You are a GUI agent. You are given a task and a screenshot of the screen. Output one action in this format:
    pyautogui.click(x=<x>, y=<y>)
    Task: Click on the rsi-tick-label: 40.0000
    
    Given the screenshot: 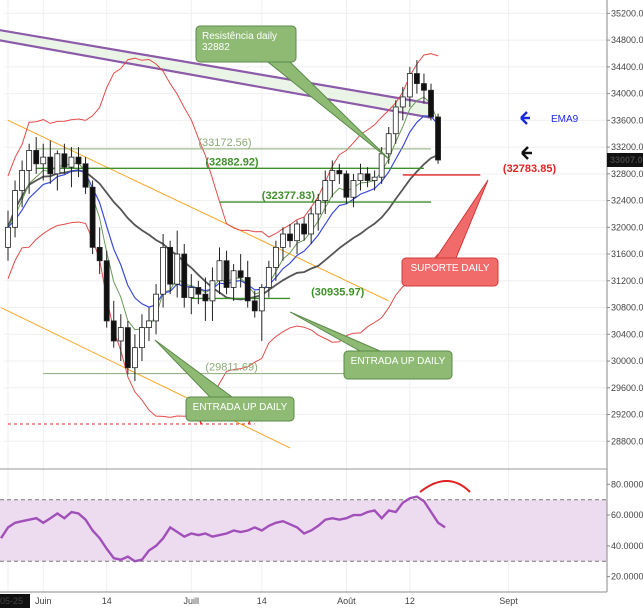 What is the action you would take?
    pyautogui.click(x=627, y=546)
    